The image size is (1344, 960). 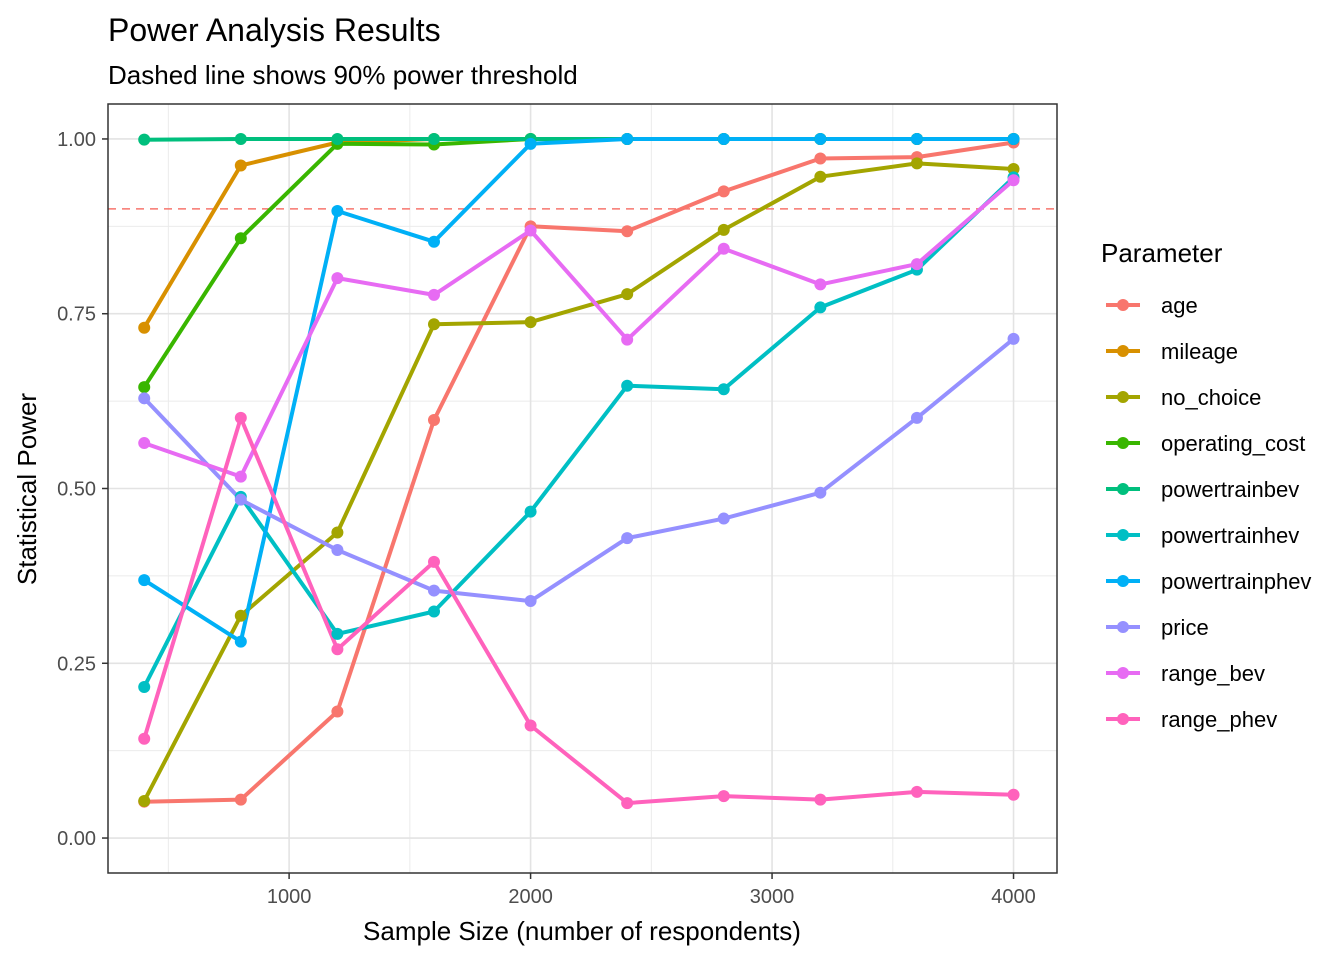 I want to click on legend-item-powertrainhev: powertrainhev, so click(x=1202, y=535).